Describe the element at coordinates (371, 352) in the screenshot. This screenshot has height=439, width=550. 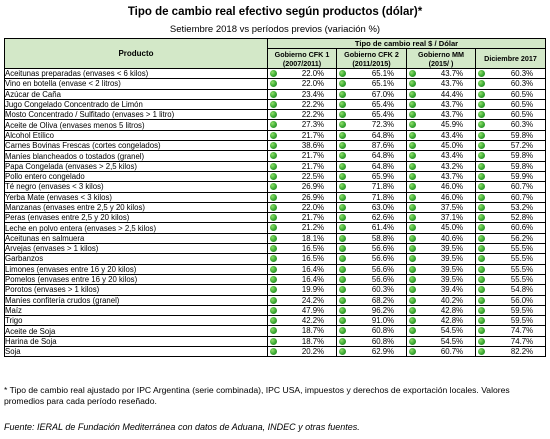
I see `value-cell: 62.9%` at that location.